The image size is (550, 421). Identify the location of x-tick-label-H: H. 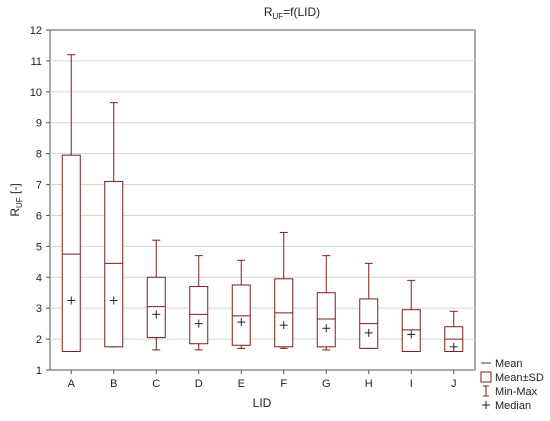
(369, 384).